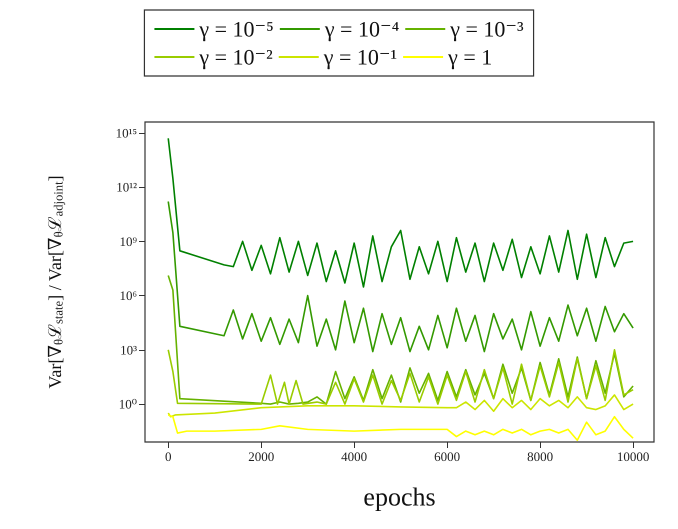  What do you see at coordinates (236, 57) in the screenshot?
I see `legend-label: γ = 10⁻²` at bounding box center [236, 57].